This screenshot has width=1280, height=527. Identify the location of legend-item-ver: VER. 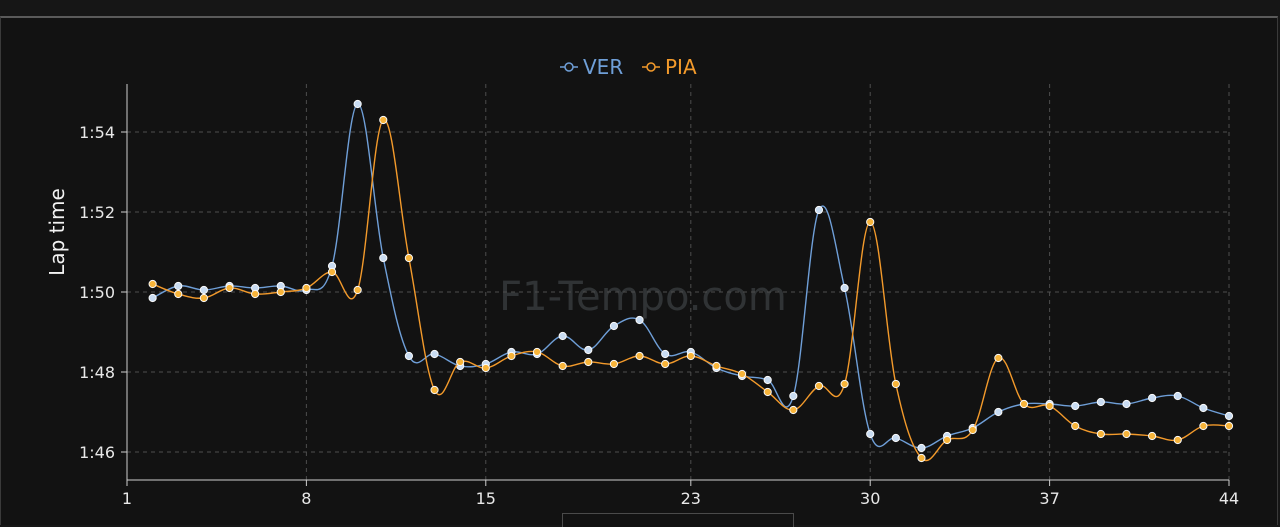
(591, 67).